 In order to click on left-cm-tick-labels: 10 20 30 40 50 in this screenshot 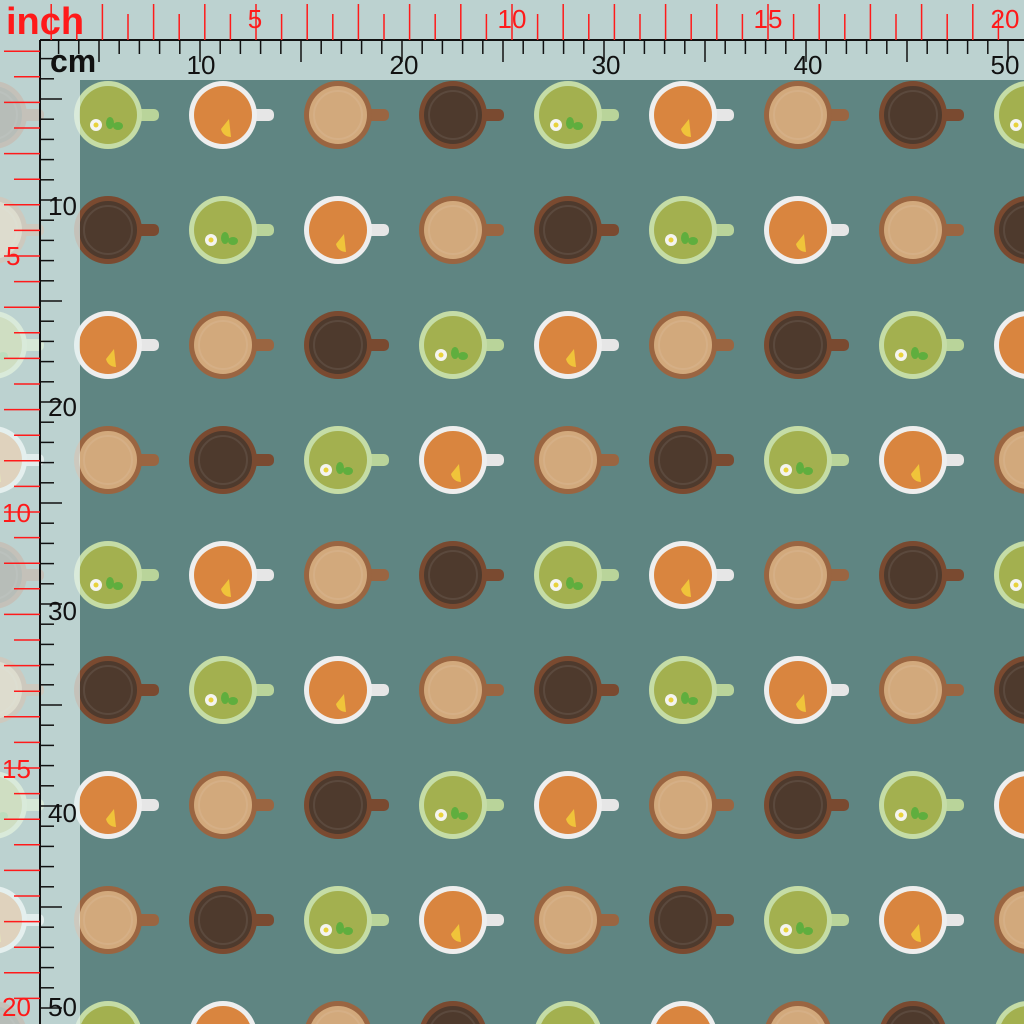, I will do `click(62, 606)`.